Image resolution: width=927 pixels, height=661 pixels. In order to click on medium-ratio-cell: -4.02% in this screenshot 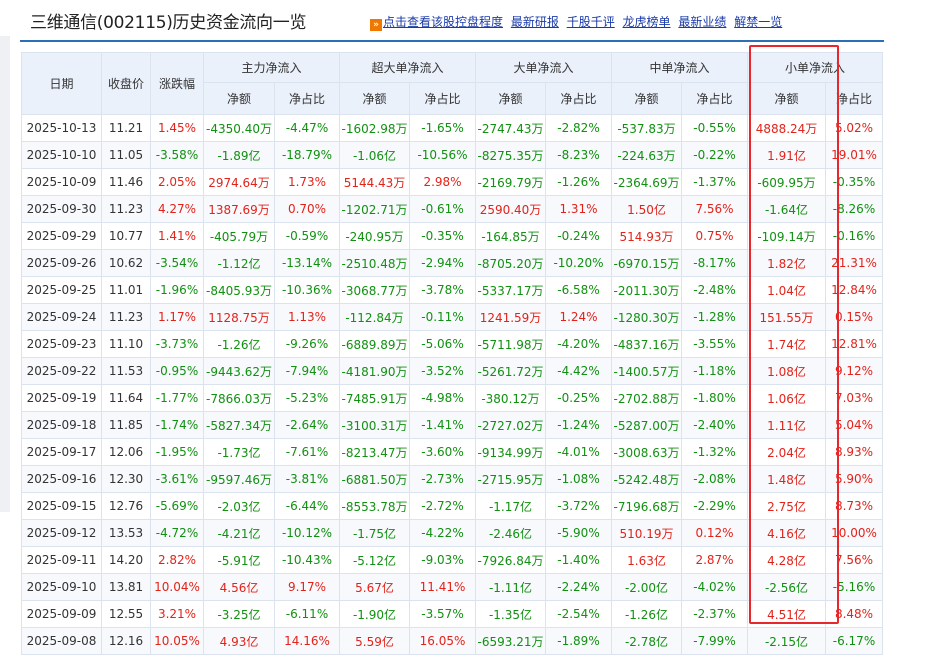, I will do `click(714, 587)`.